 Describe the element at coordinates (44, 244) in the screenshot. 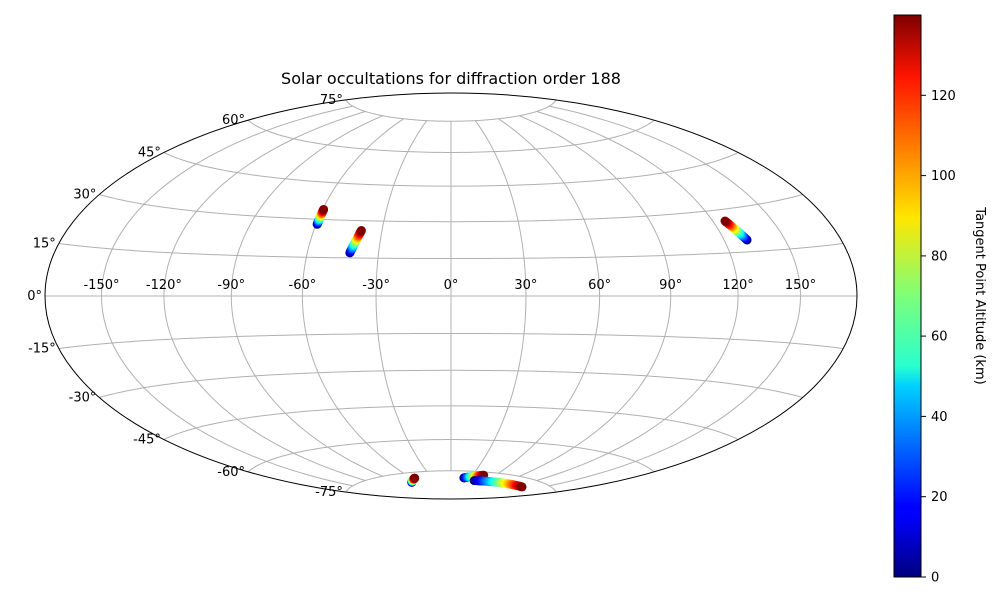

I see `latitude-tick-label: 15°` at that location.